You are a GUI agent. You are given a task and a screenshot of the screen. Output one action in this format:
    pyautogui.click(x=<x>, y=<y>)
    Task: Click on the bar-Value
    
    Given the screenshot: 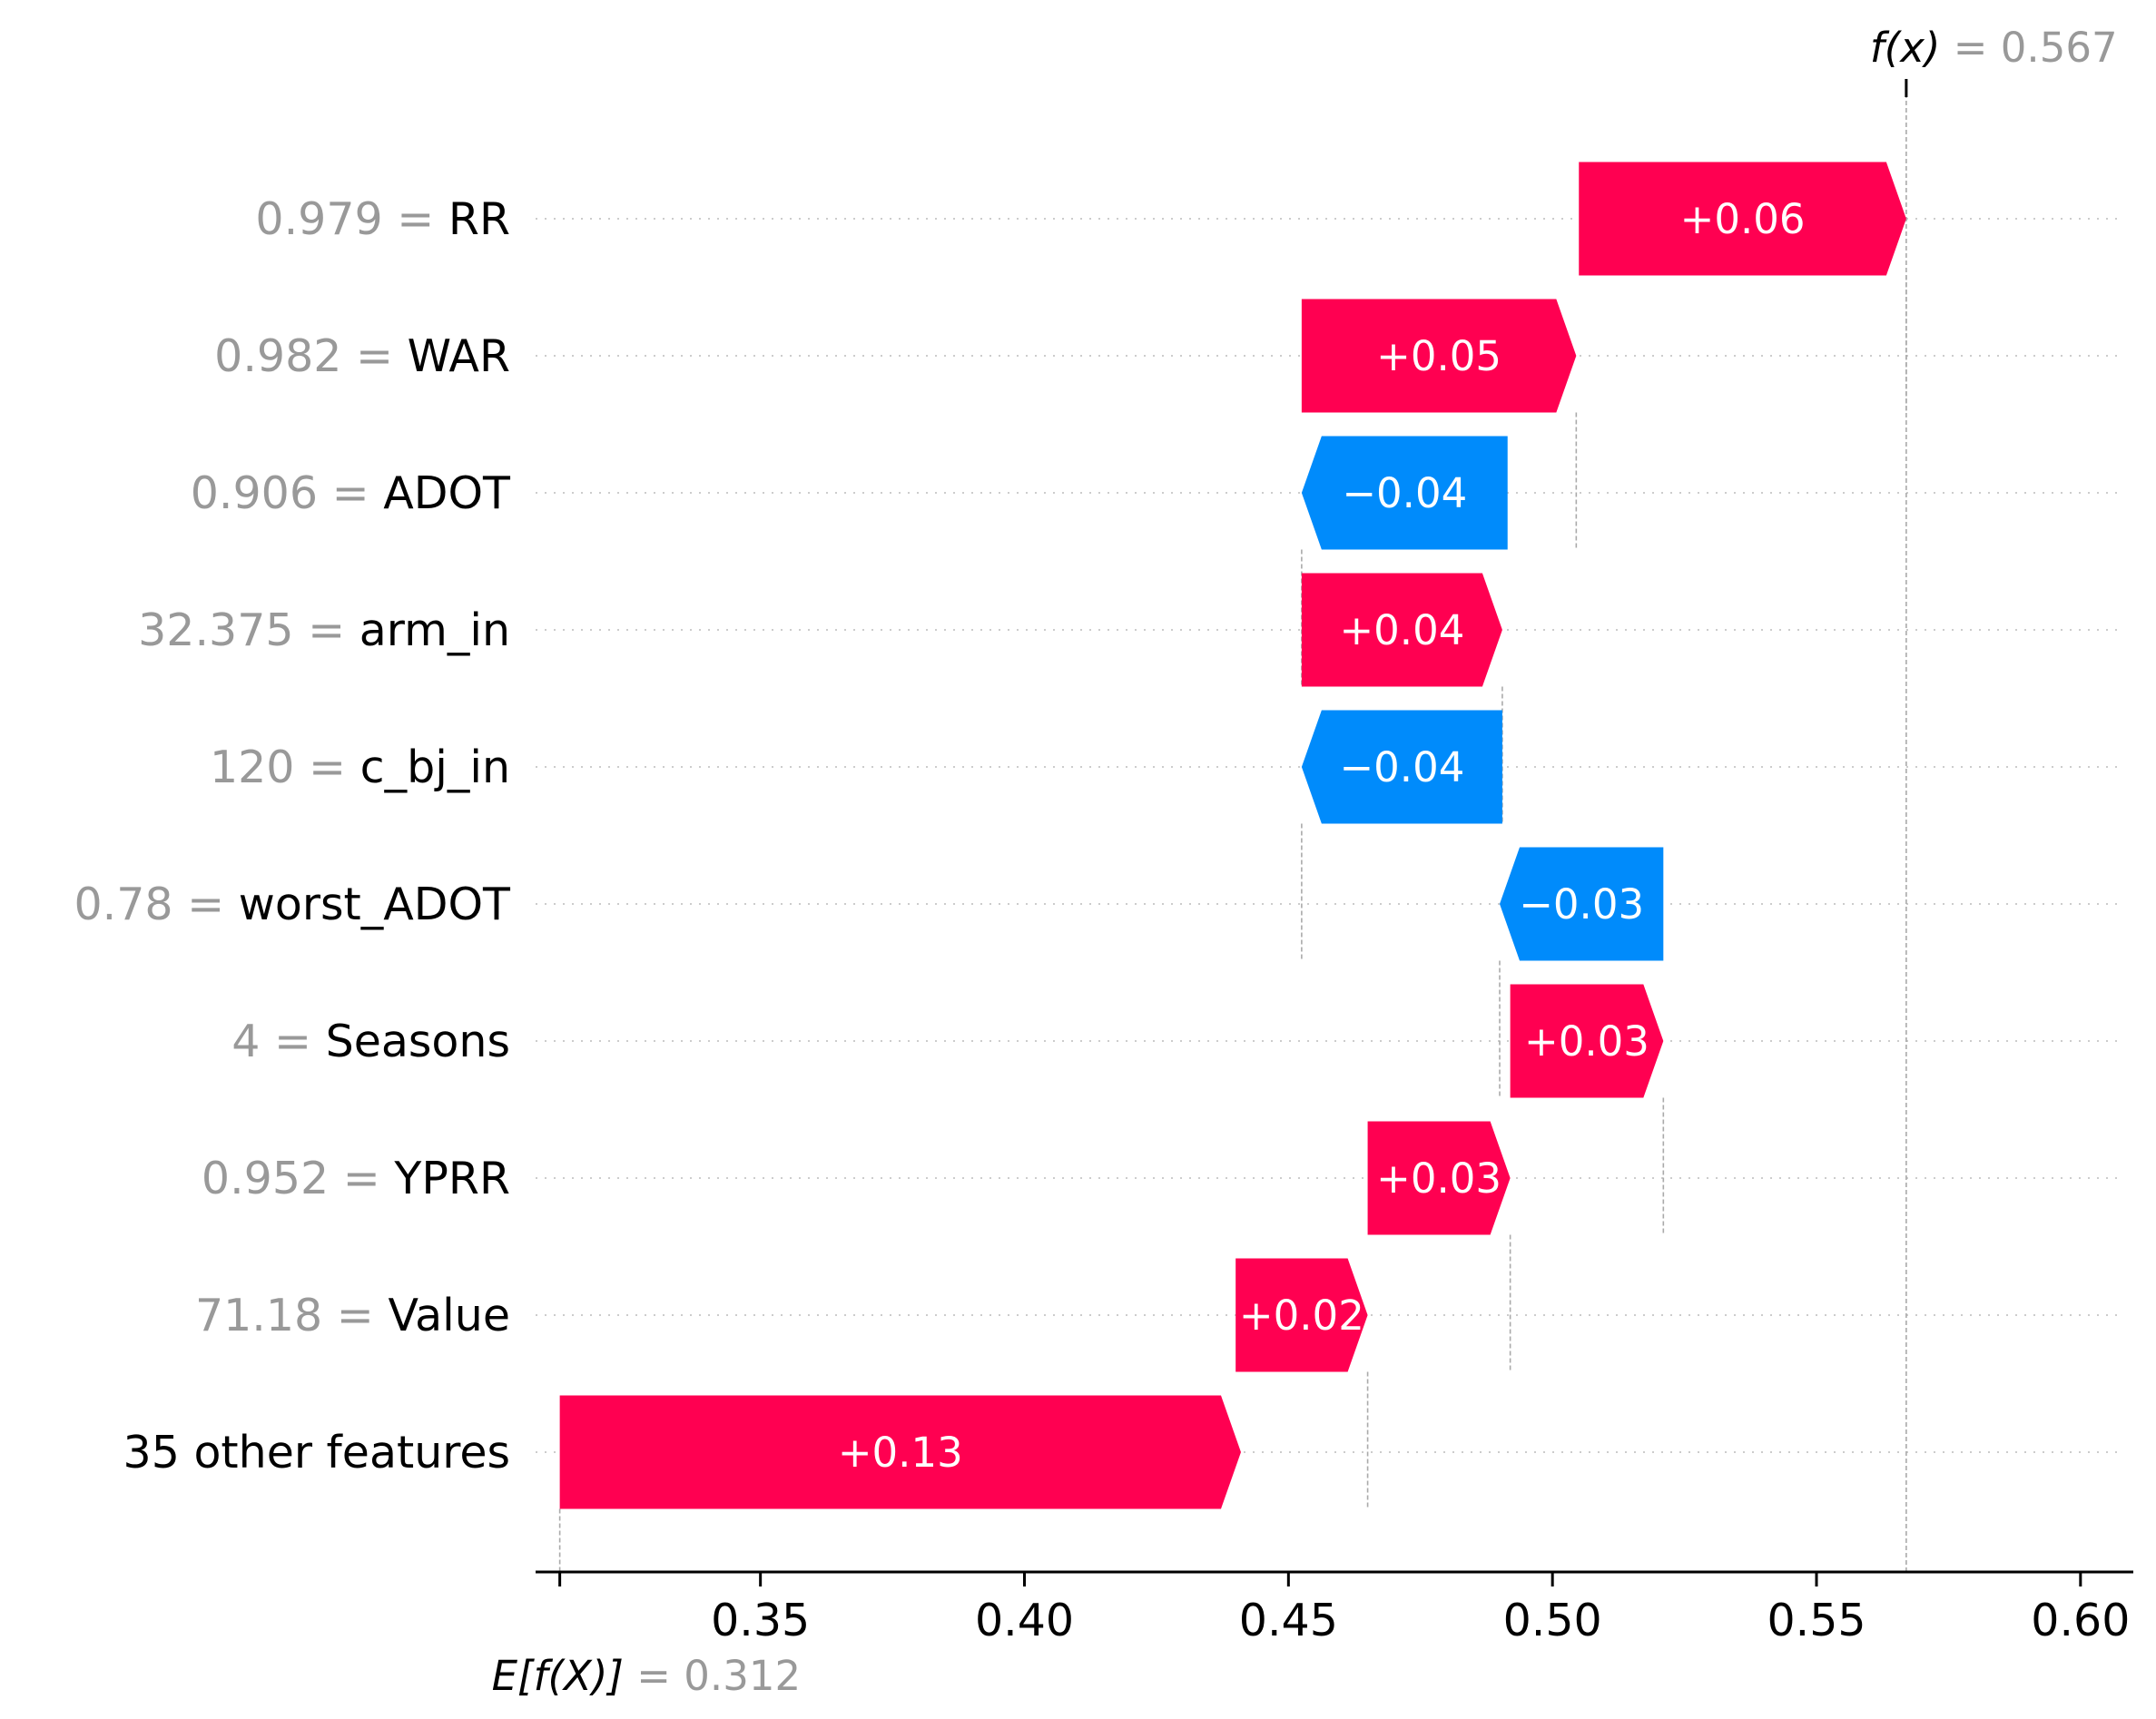 What is the action you would take?
    pyautogui.click(x=1302, y=1315)
    